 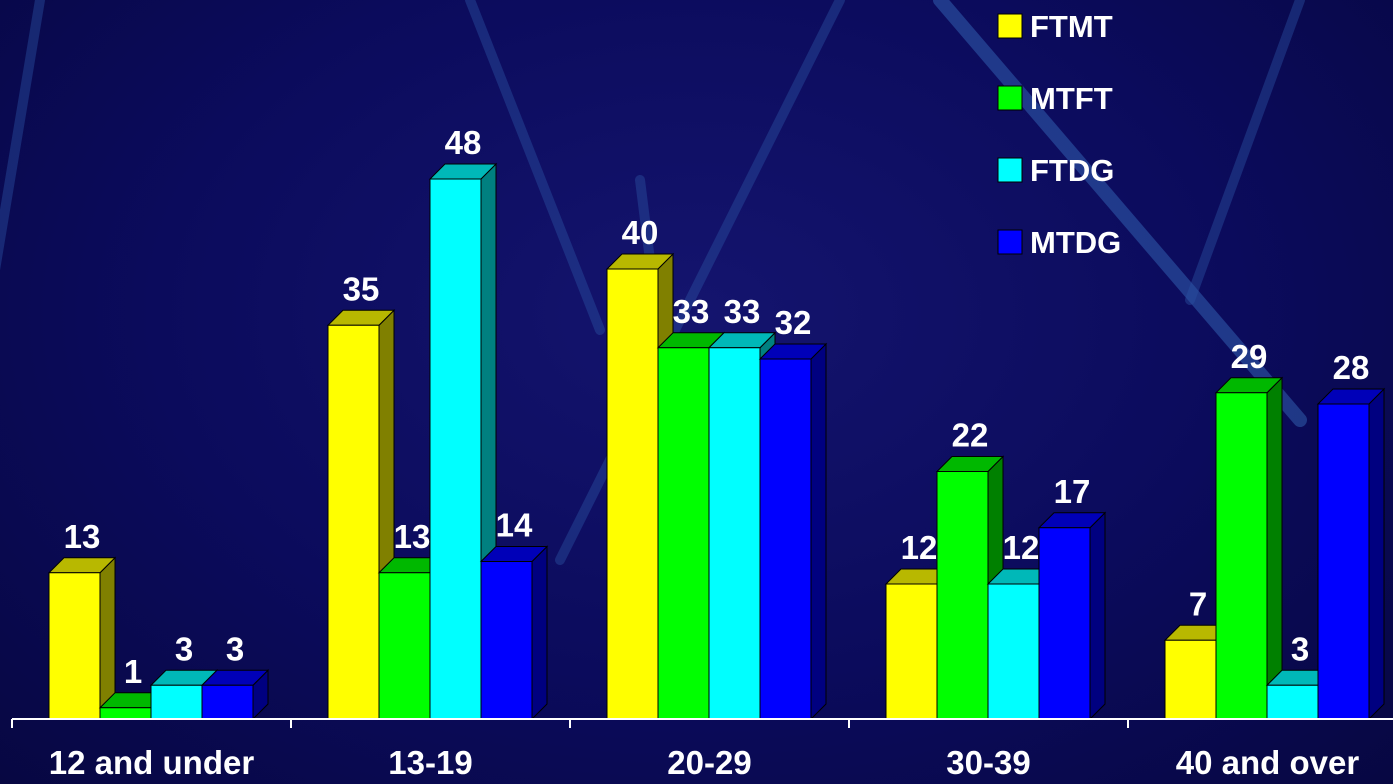 I want to click on data-label-mtft-12-and-under: 1, so click(x=133, y=671).